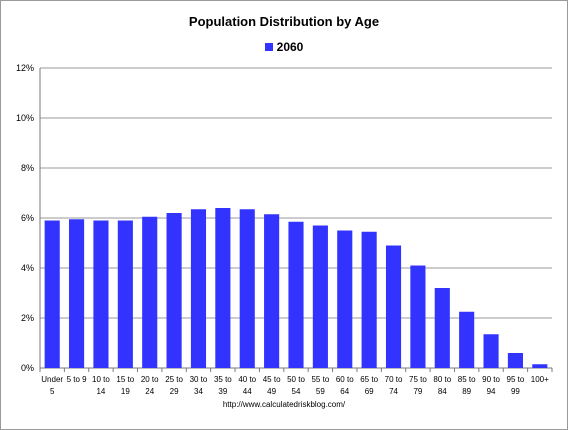 The image size is (568, 430). What do you see at coordinates (417, 391) in the screenshot?
I see `x-tick-label-line: 79` at bounding box center [417, 391].